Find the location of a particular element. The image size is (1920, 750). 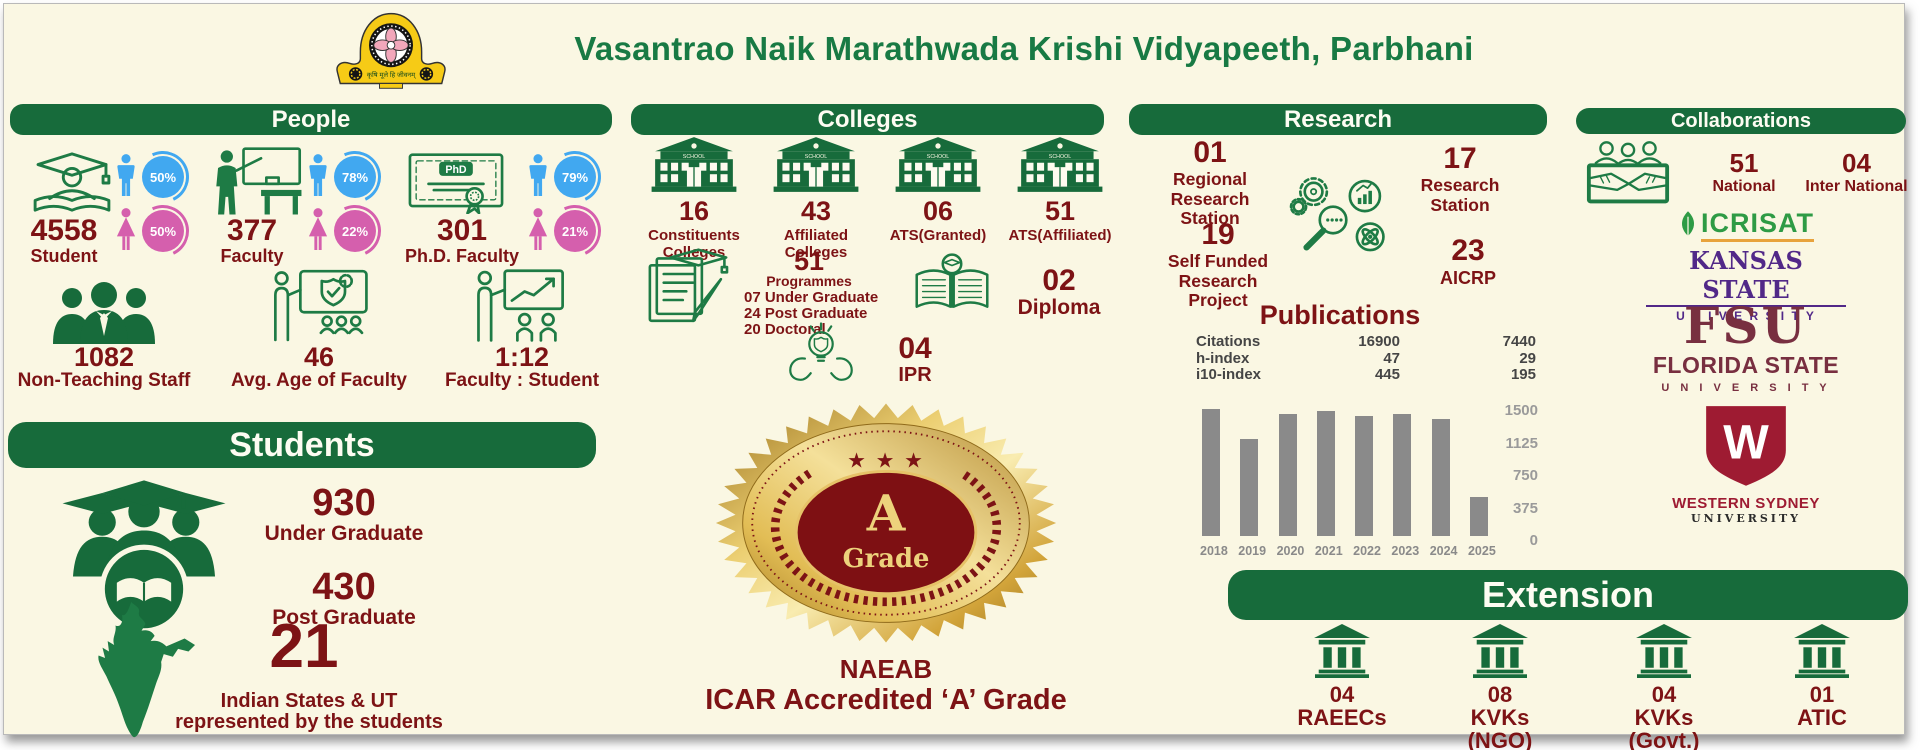

section-header-research: Research is located at coordinates (1338, 119).